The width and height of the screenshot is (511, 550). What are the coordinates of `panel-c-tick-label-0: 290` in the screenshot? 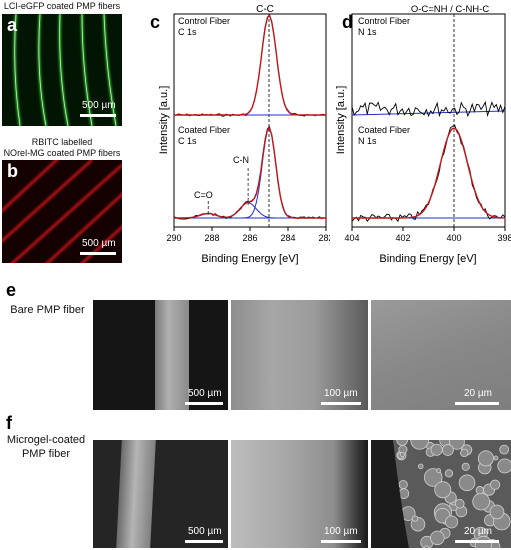 It's located at (173, 238).